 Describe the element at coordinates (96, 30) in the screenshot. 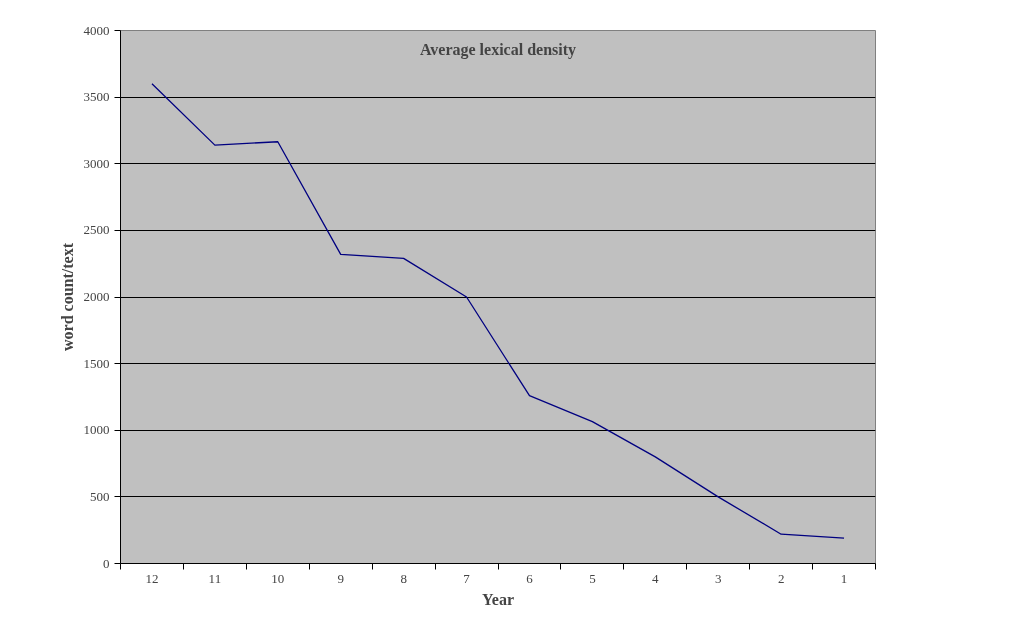

I see `y-tick-label: 4000` at that location.